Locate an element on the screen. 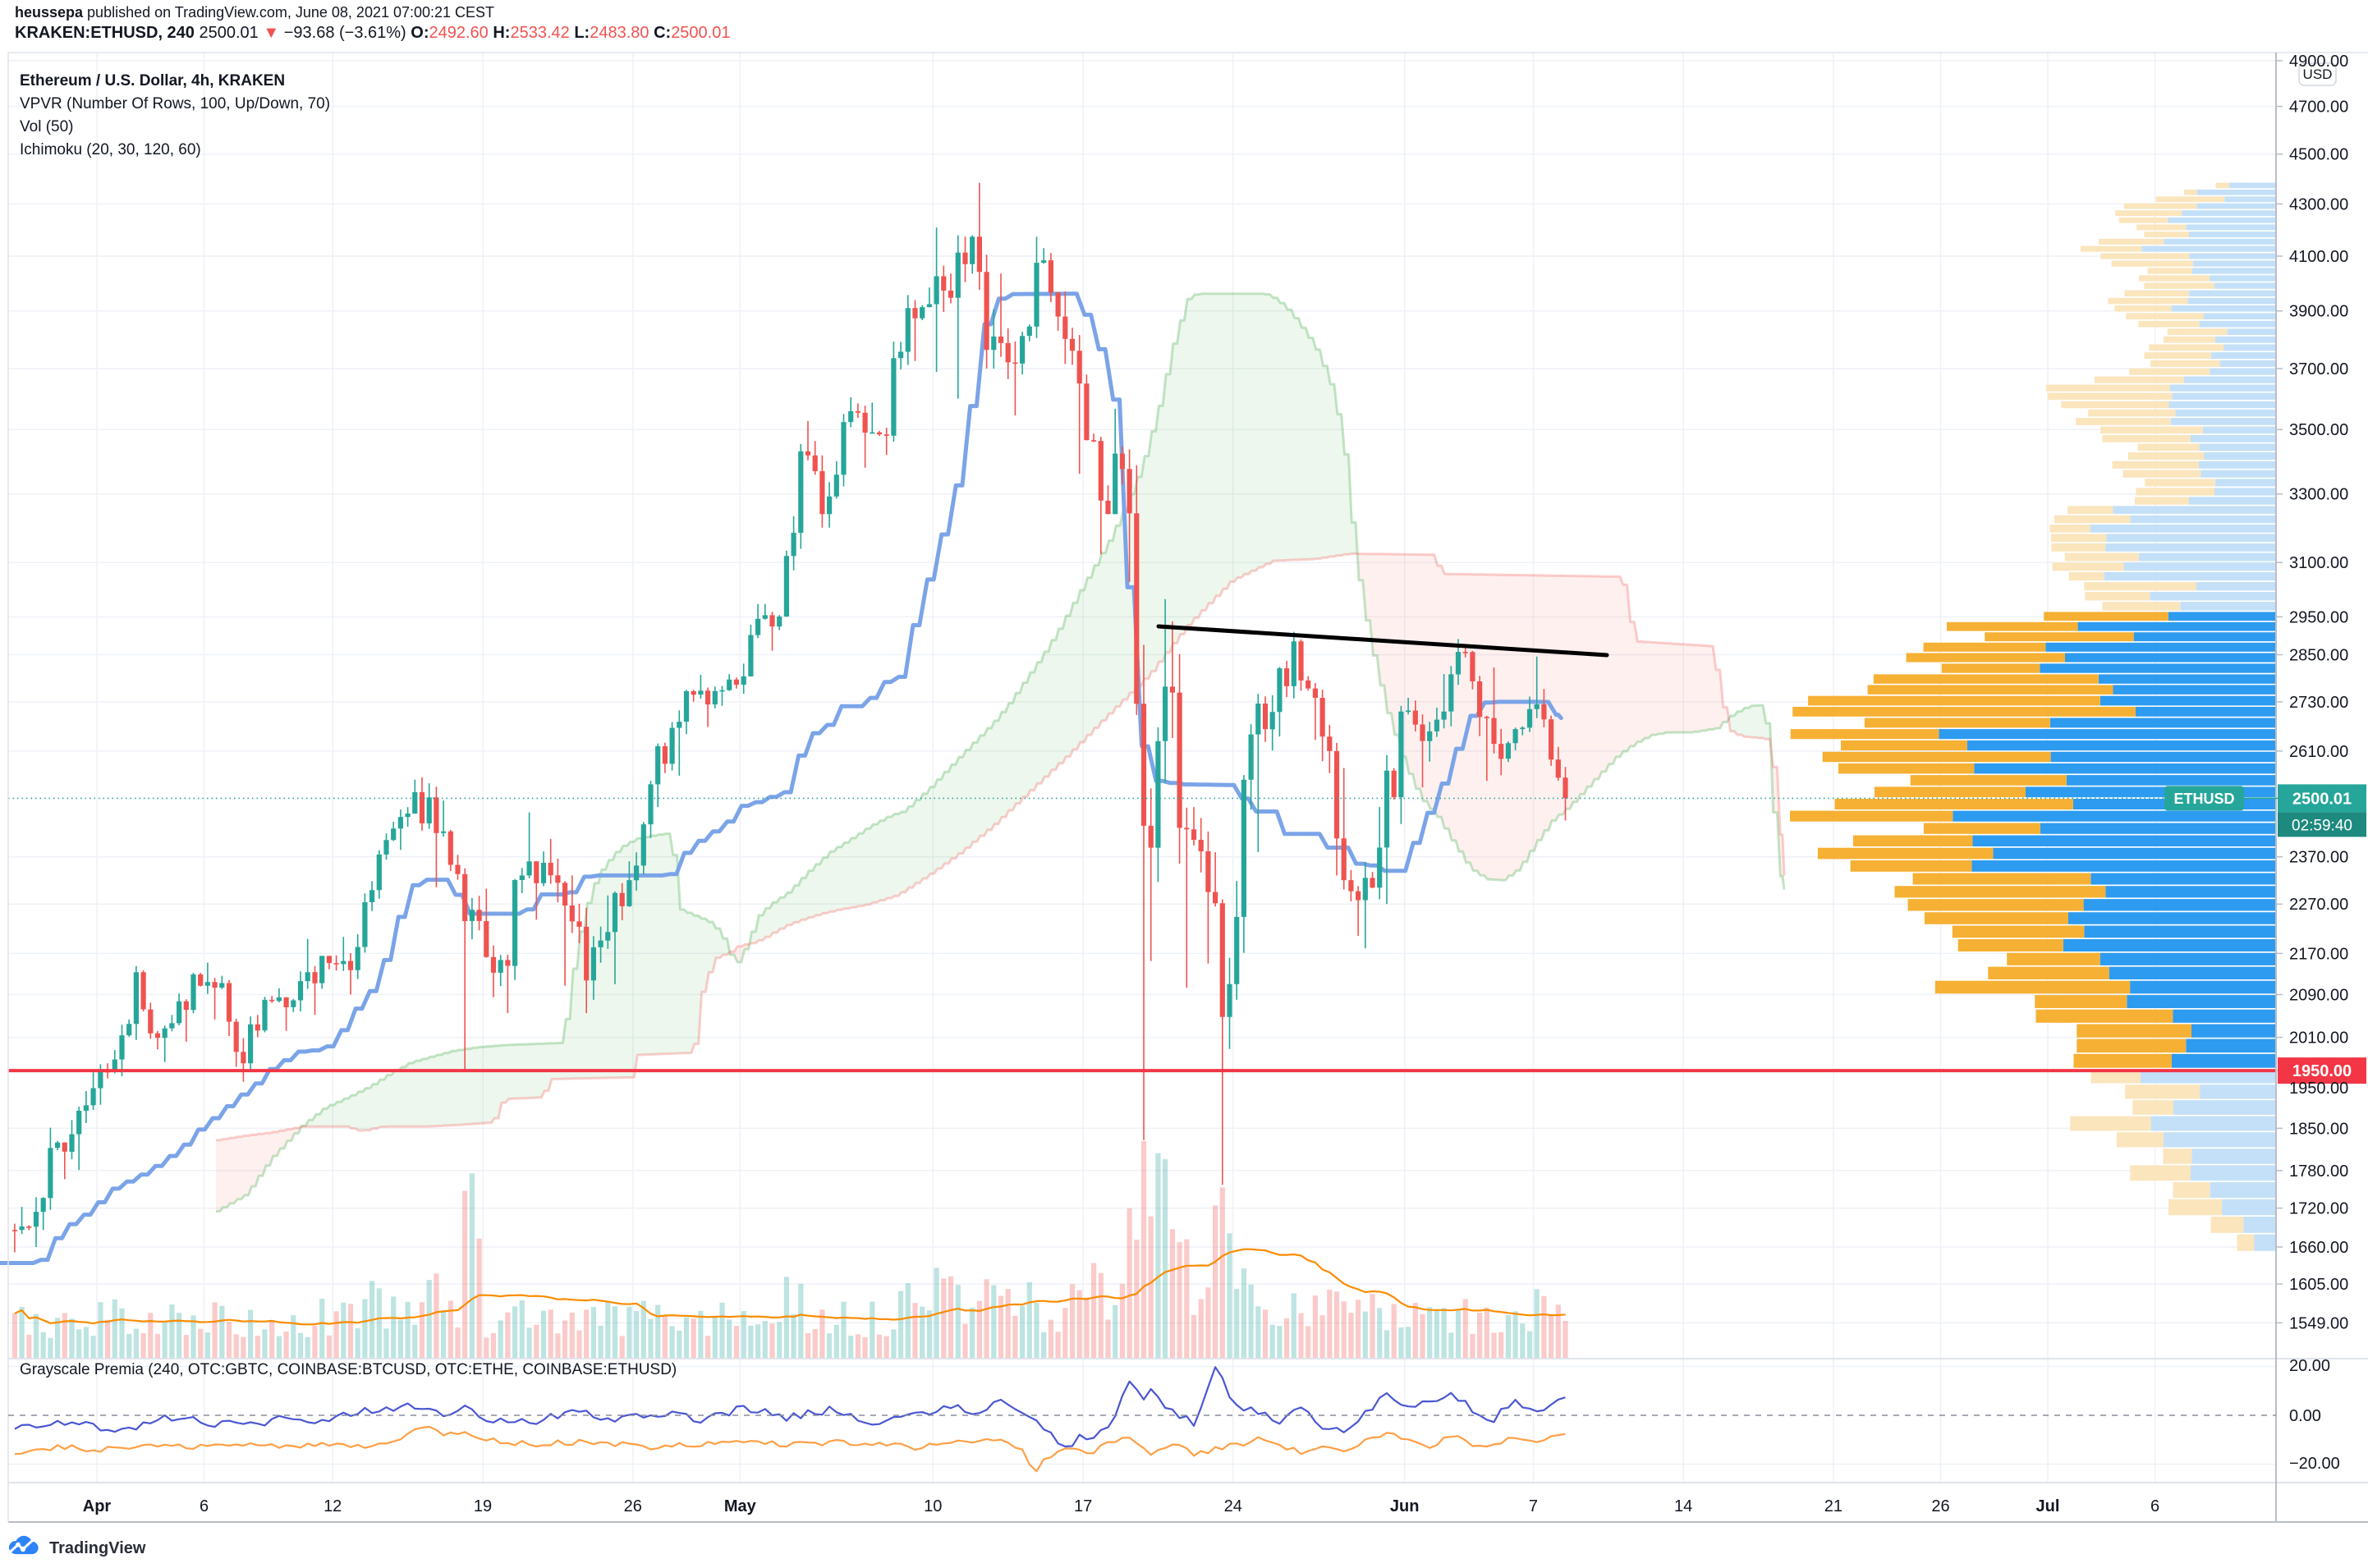 This screenshot has width=2368, height=1568. svg-text: 2370.00 is located at coordinates (2318, 858).